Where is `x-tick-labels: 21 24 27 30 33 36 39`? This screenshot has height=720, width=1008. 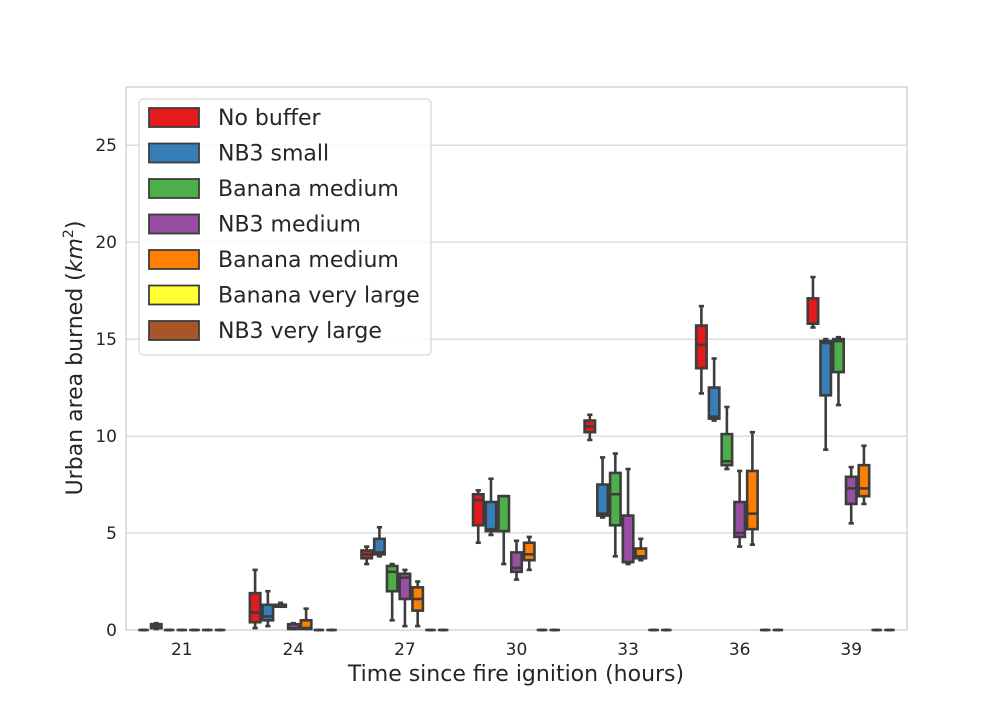 x-tick-labels: 21 24 27 30 33 36 39 is located at coordinates (516, 650).